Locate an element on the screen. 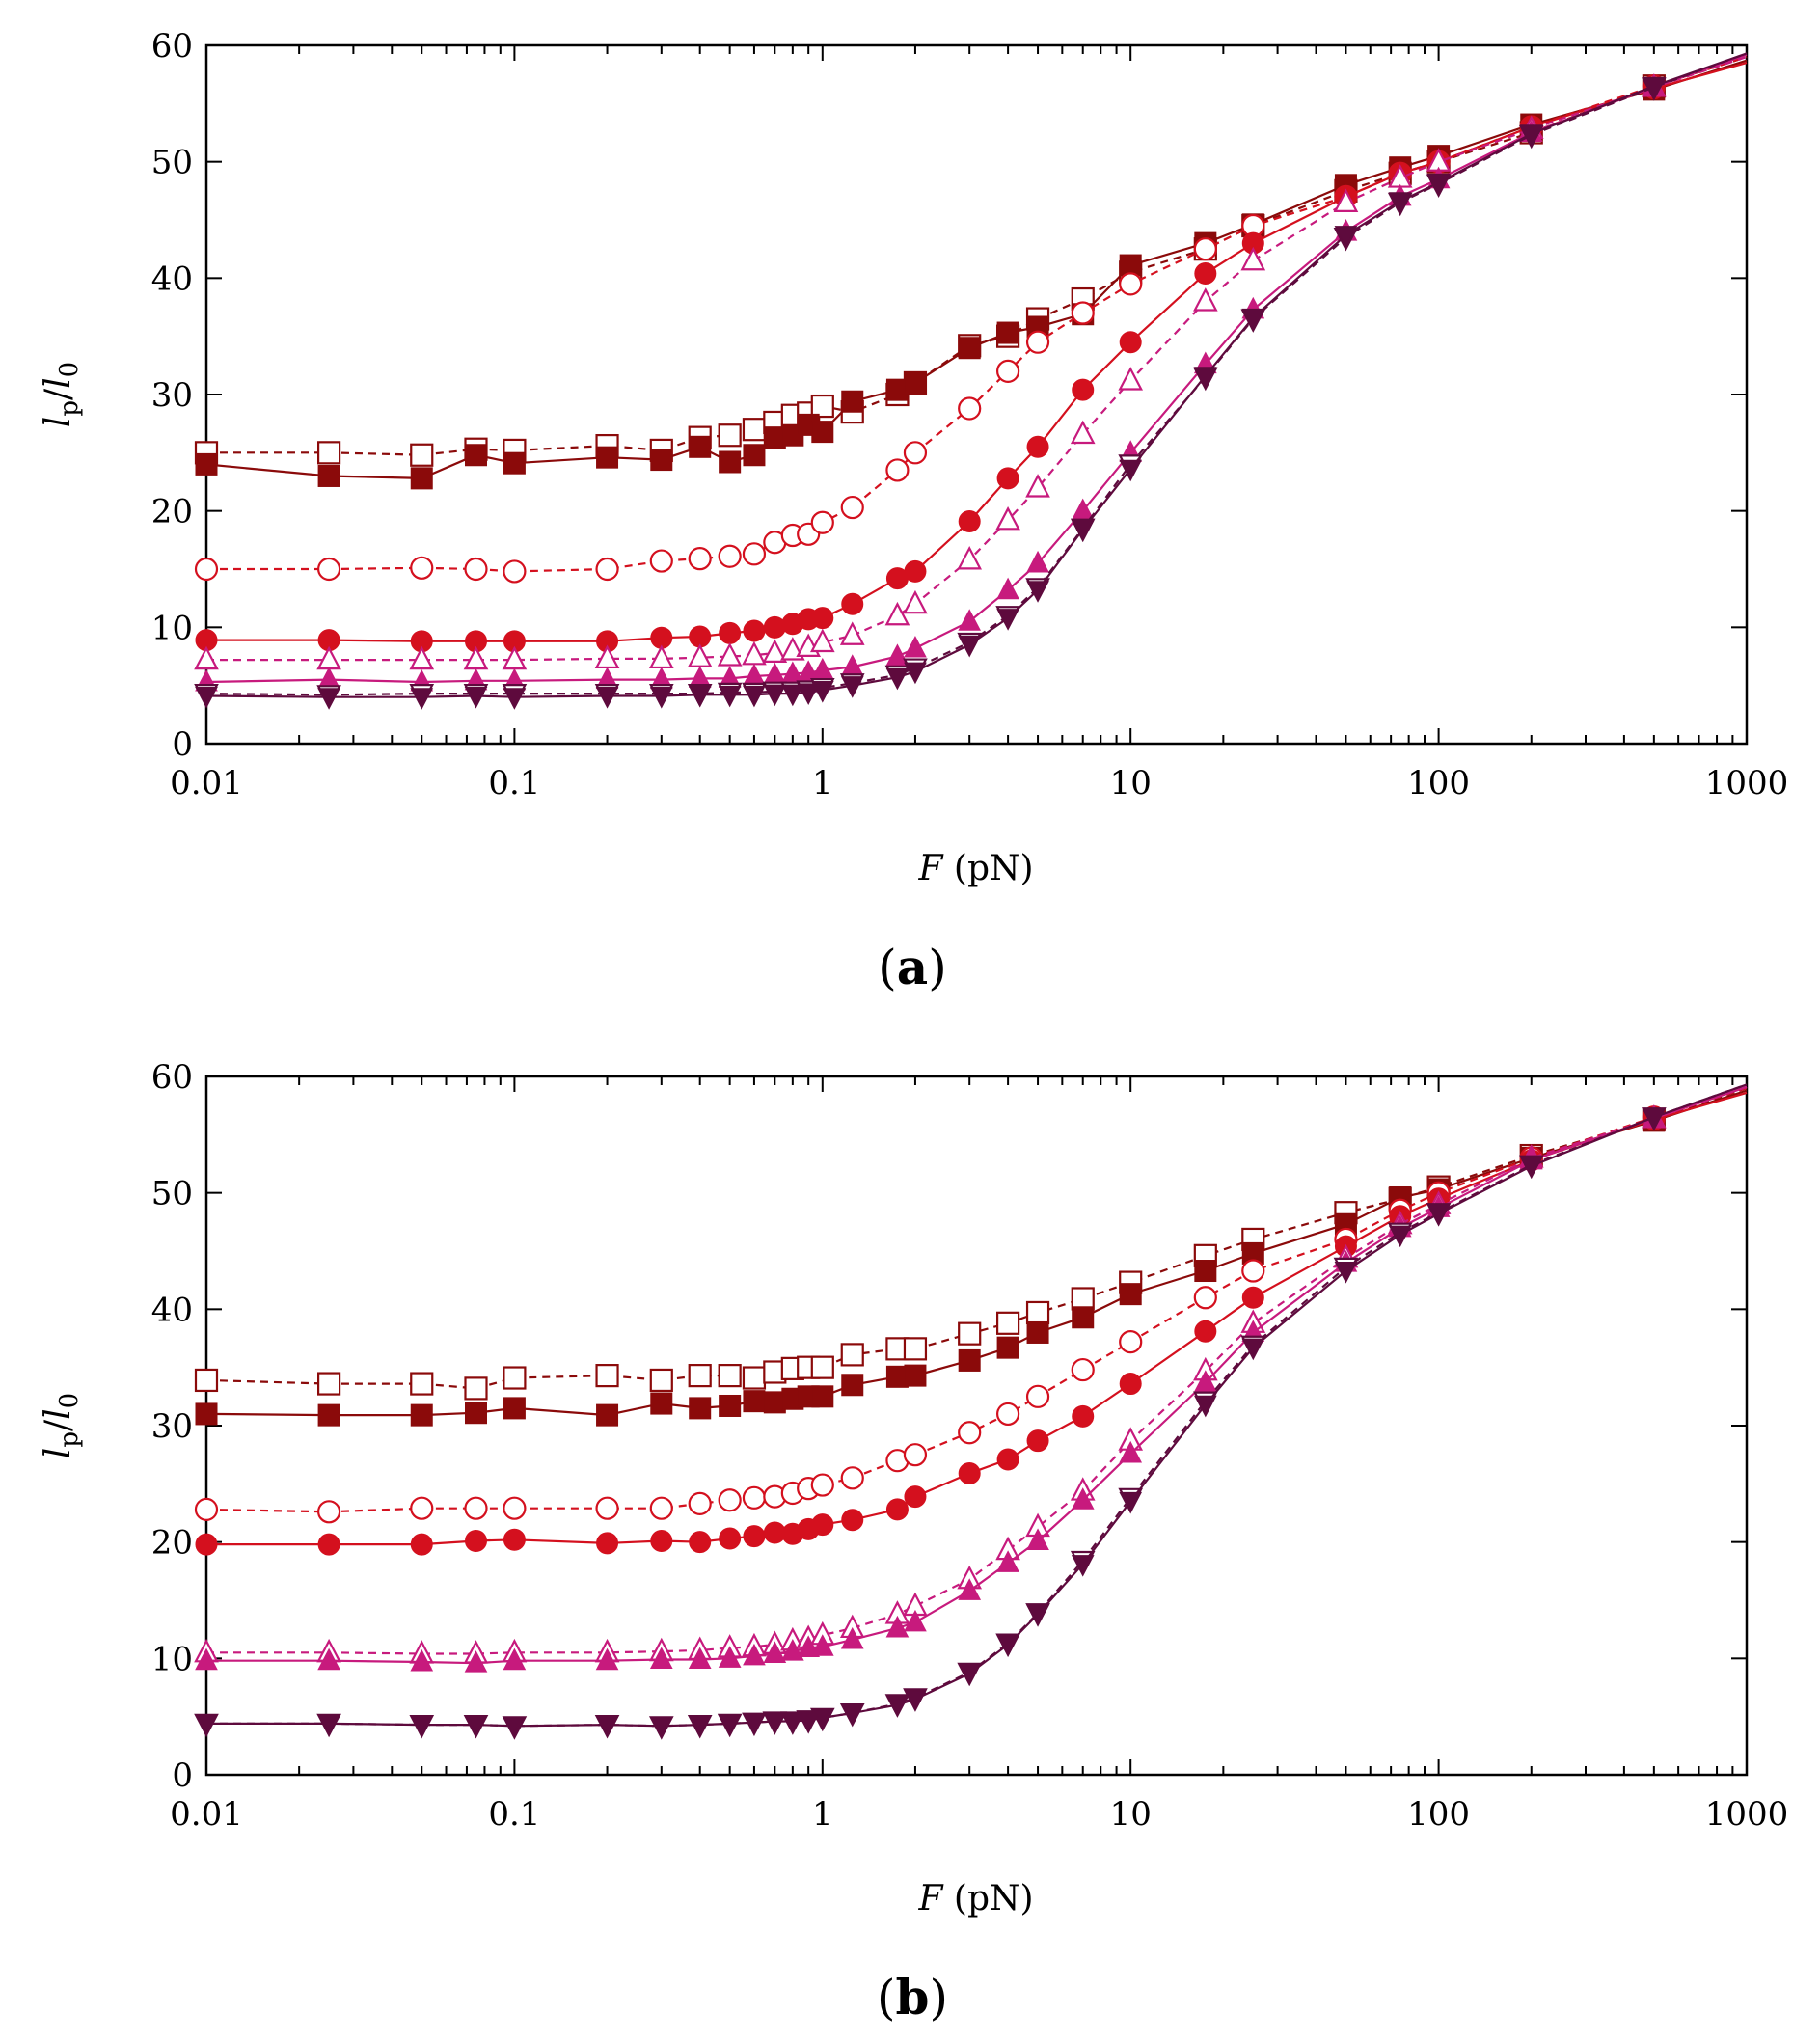 The height and width of the screenshot is (2042, 1820). y-tick-label: 10 is located at coordinates (172, 628).